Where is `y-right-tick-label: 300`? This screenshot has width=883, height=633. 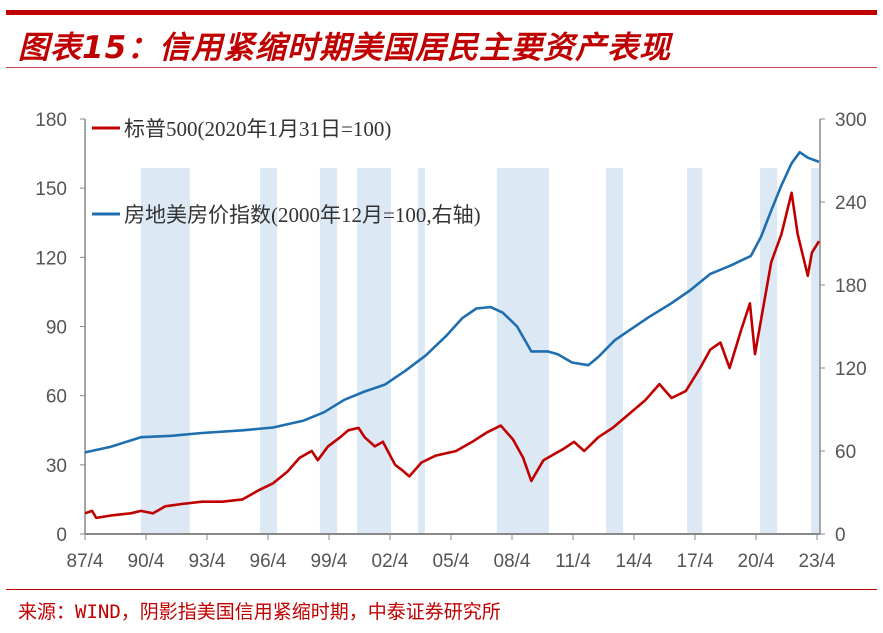 y-right-tick-label: 300 is located at coordinates (851, 120).